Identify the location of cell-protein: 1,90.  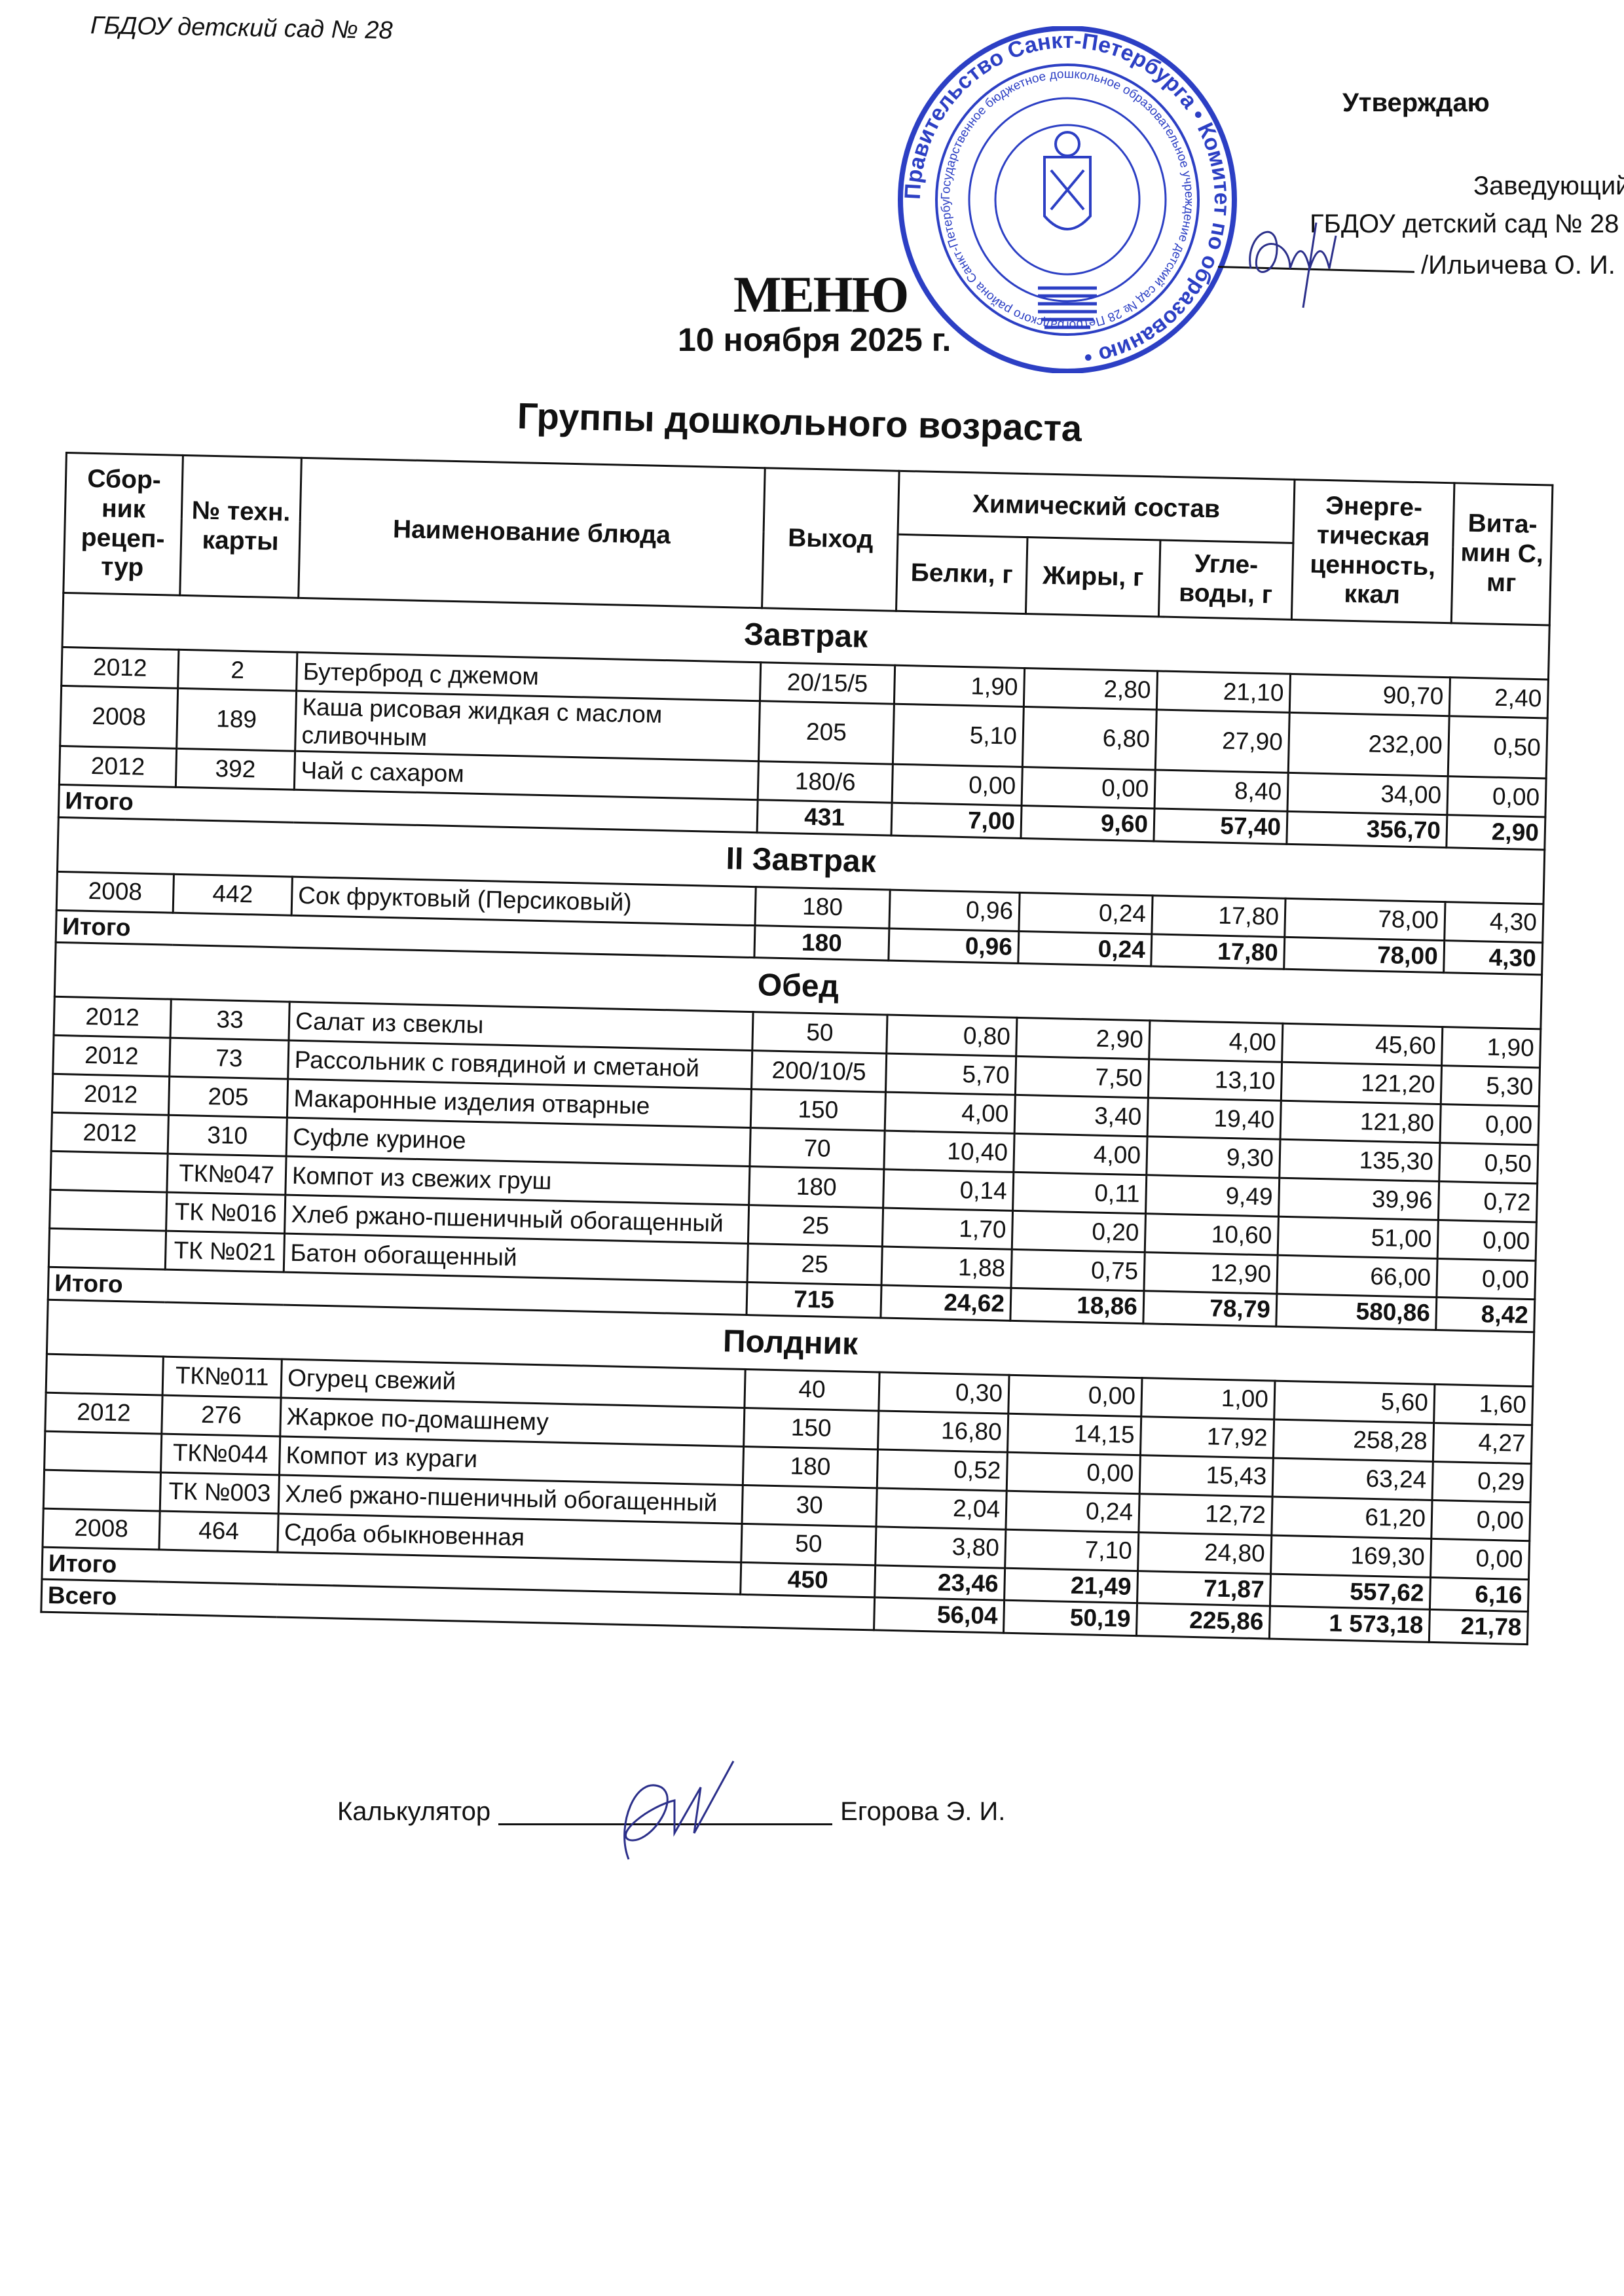
(959, 686).